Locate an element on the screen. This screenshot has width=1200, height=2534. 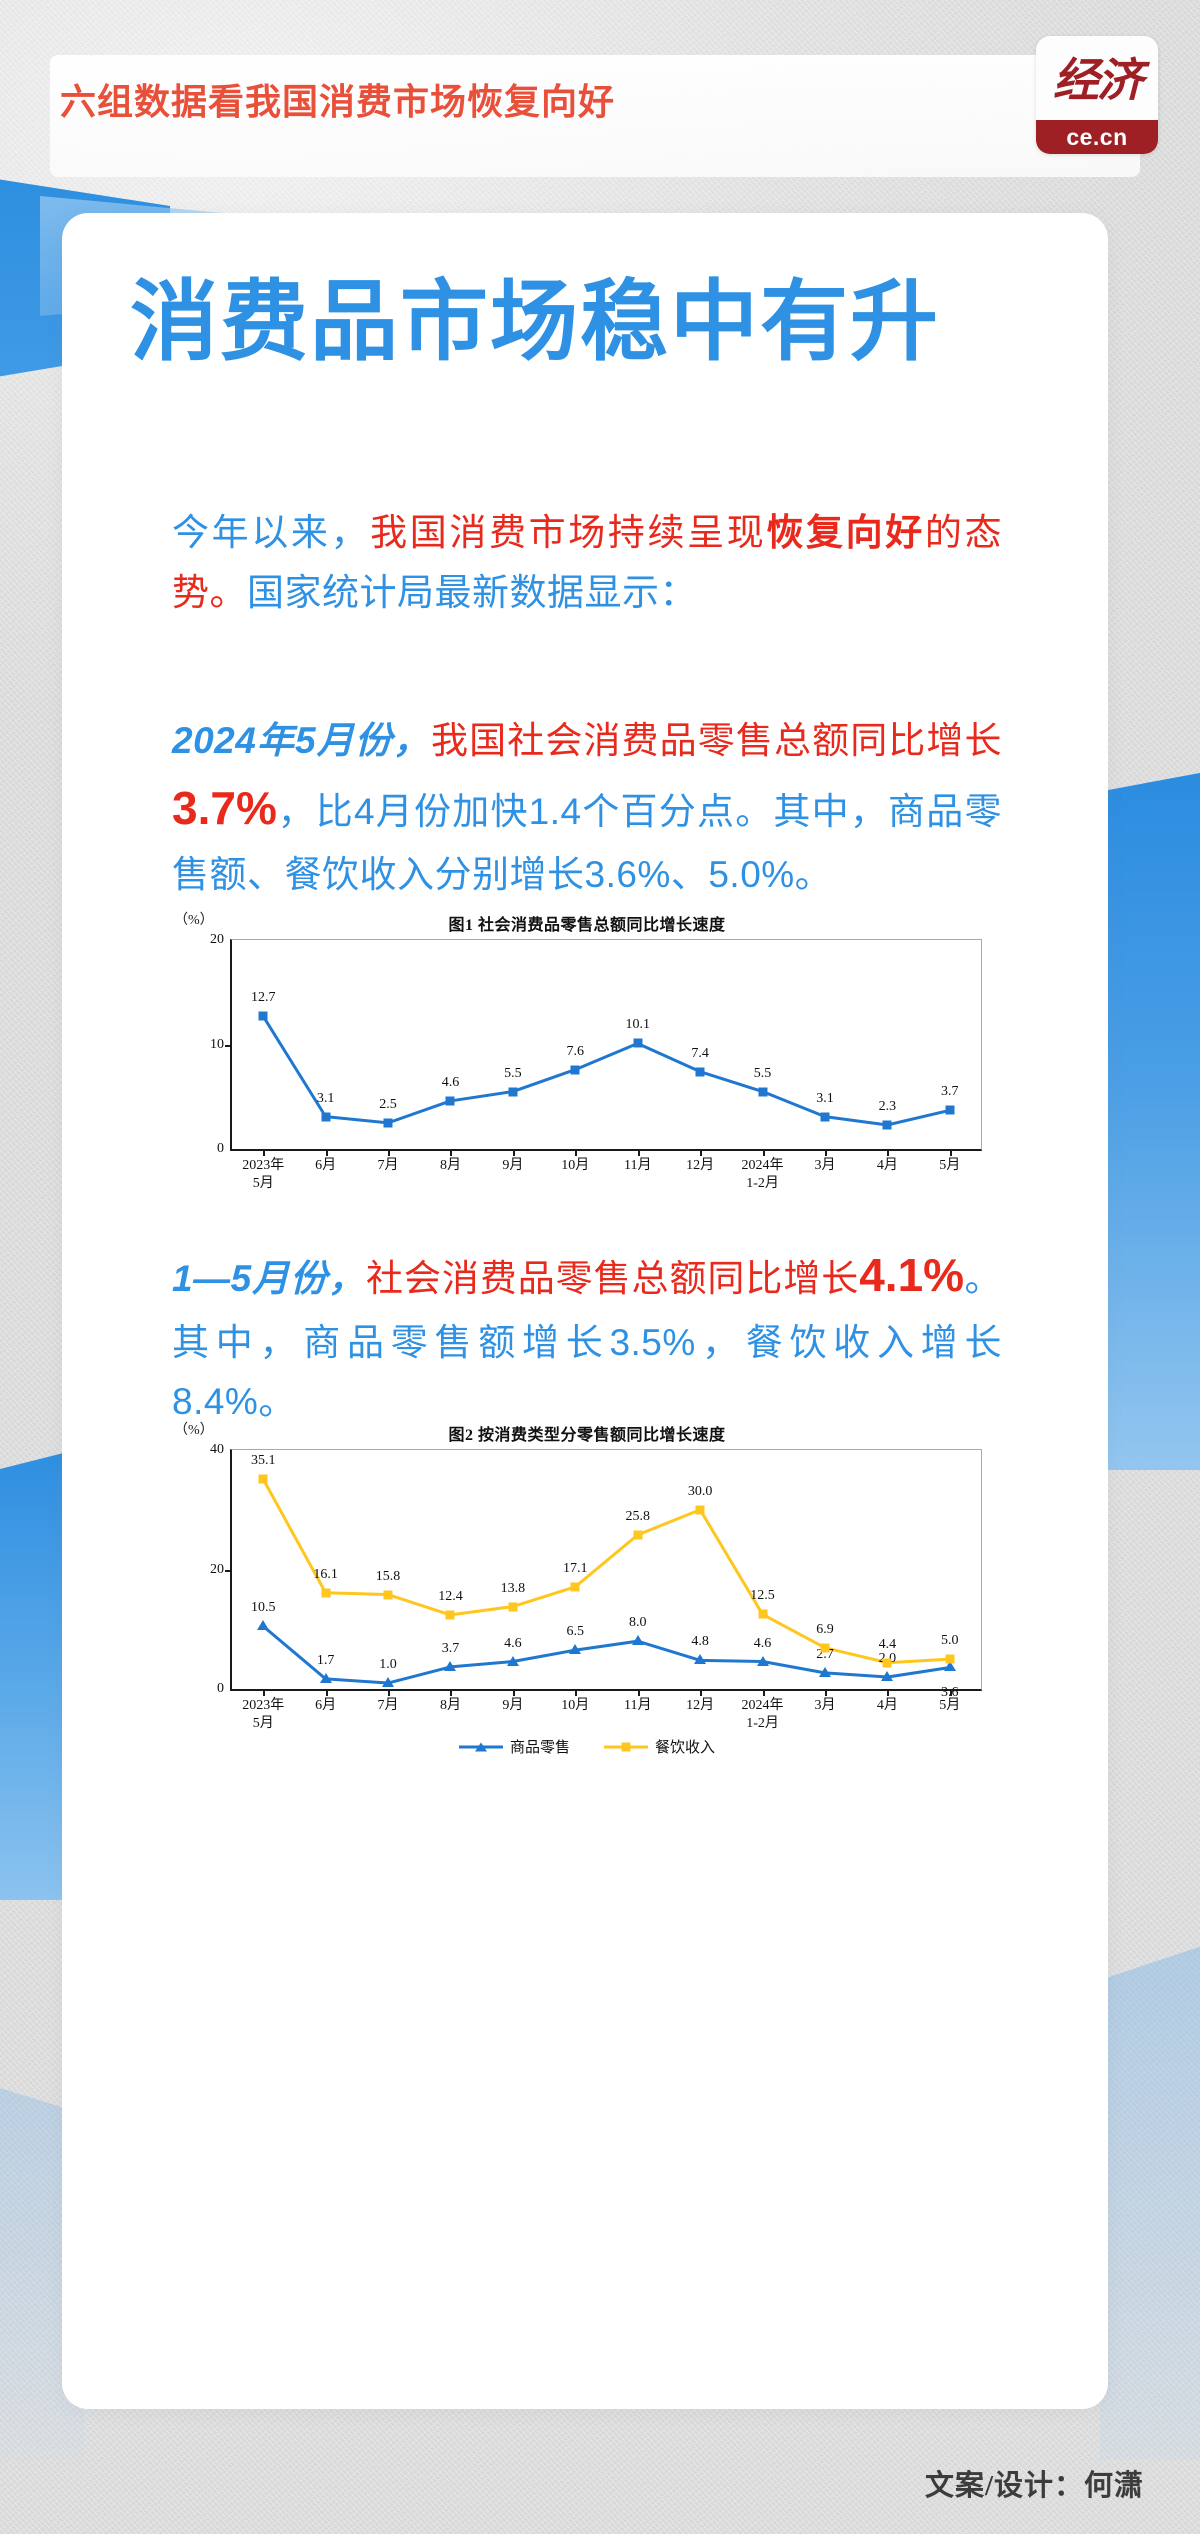
chart-2-legend-label: 餐饮收入 is located at coordinates (685, 1748).